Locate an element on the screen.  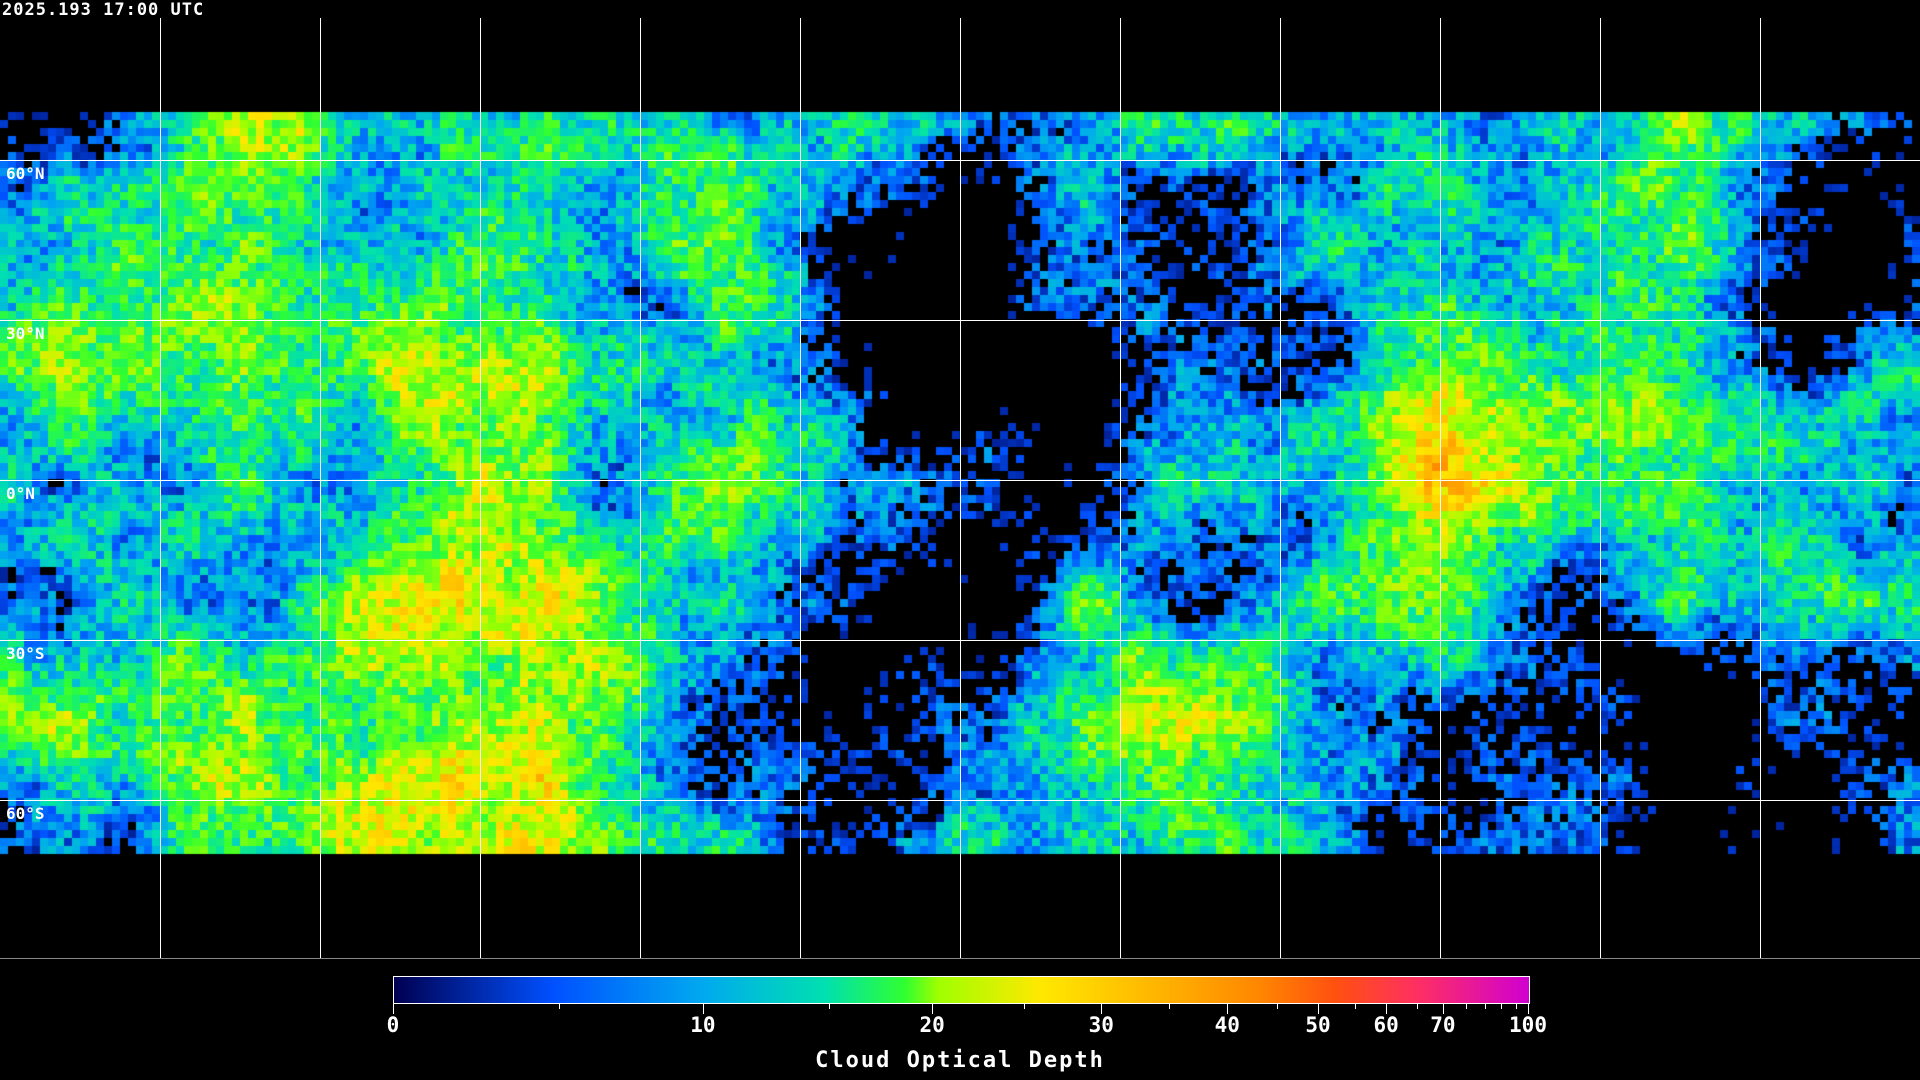
colorbar-tick-label: 50 is located at coordinates (1318, 1025).